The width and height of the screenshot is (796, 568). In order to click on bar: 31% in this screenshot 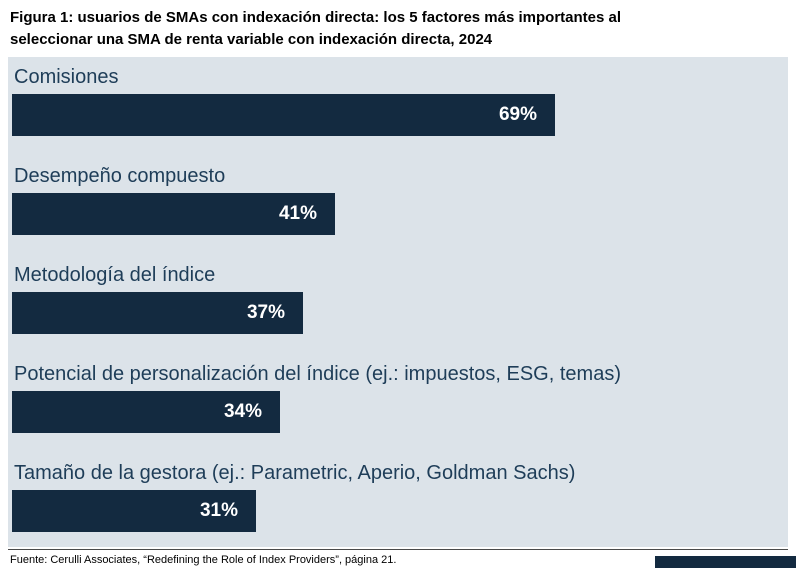, I will do `click(134, 510)`.